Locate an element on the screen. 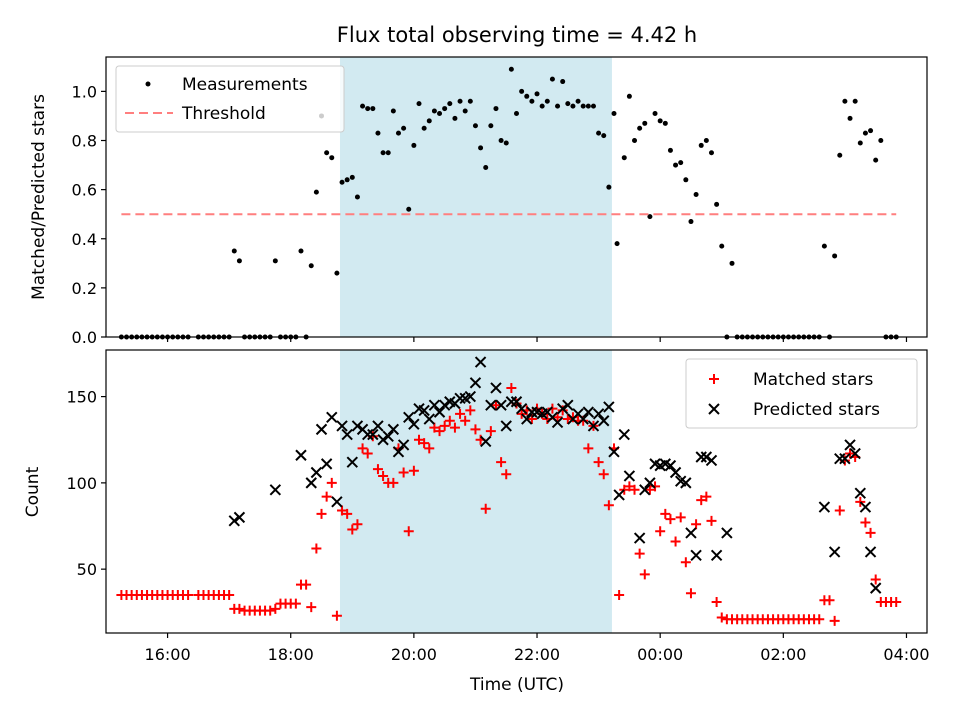 The width and height of the screenshot is (960, 720). chart-title: Flux total observing time = 4.42 h is located at coordinates (517, 35).